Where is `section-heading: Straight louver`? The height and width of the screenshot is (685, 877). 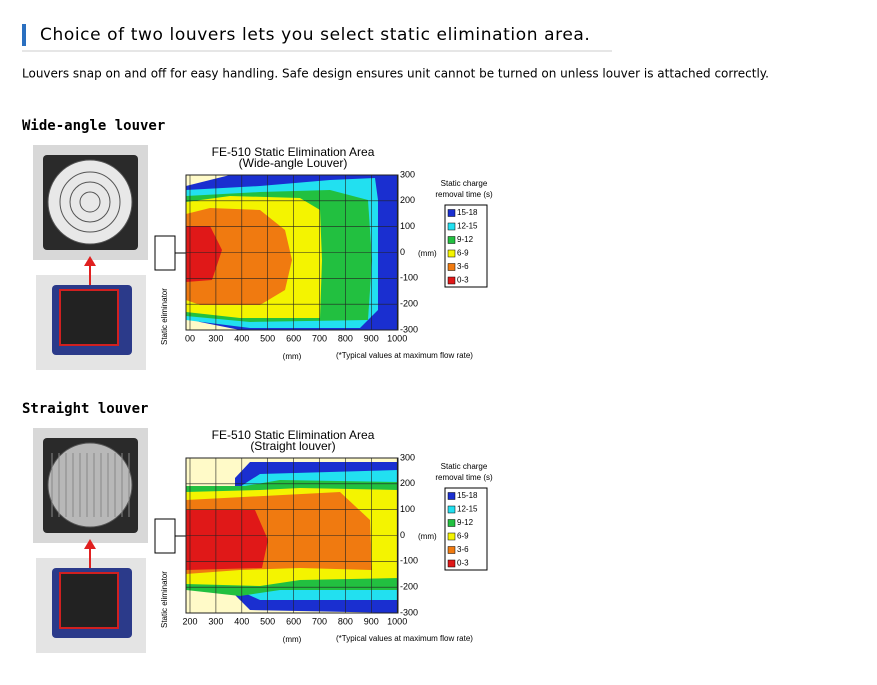 section-heading: Straight louver is located at coordinates (85, 409).